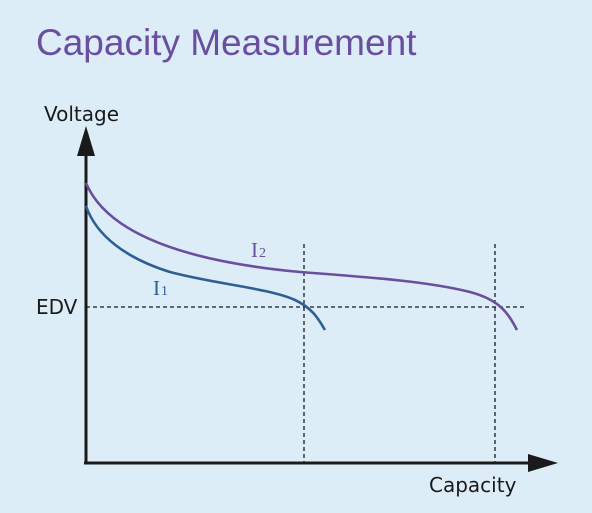  I want to click on x-axis-label: Capacity, so click(473, 485).